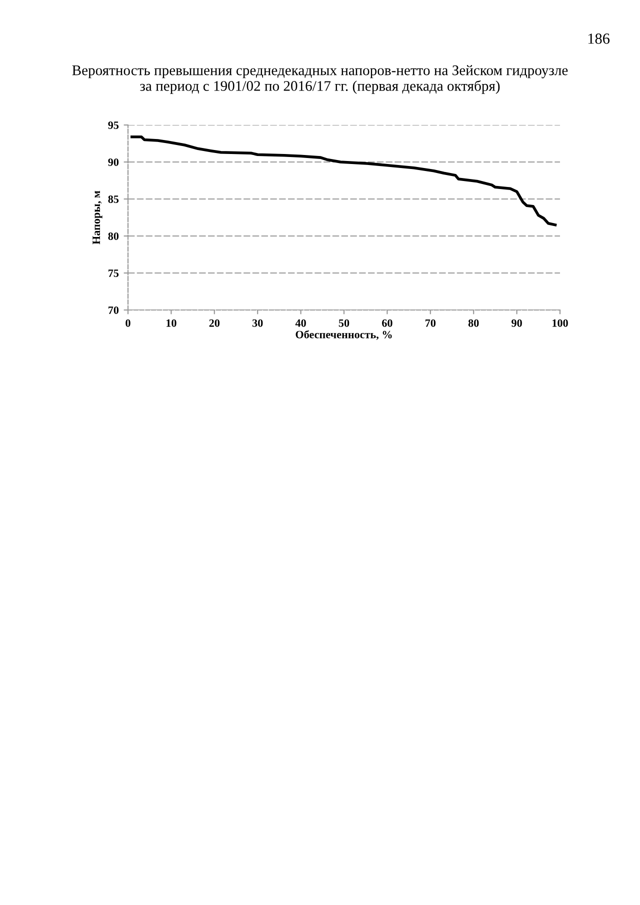 The width and height of the screenshot is (640, 905). I want to click on x-tick-label: 60, so click(387, 323).